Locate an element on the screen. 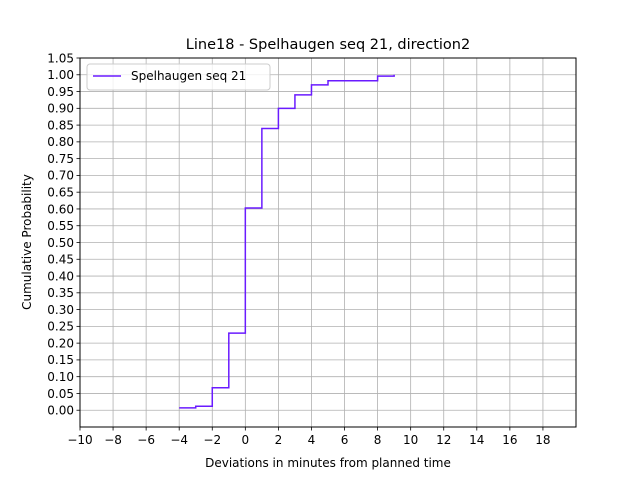 The image size is (640, 480). x-tick-label: 8 is located at coordinates (378, 440).